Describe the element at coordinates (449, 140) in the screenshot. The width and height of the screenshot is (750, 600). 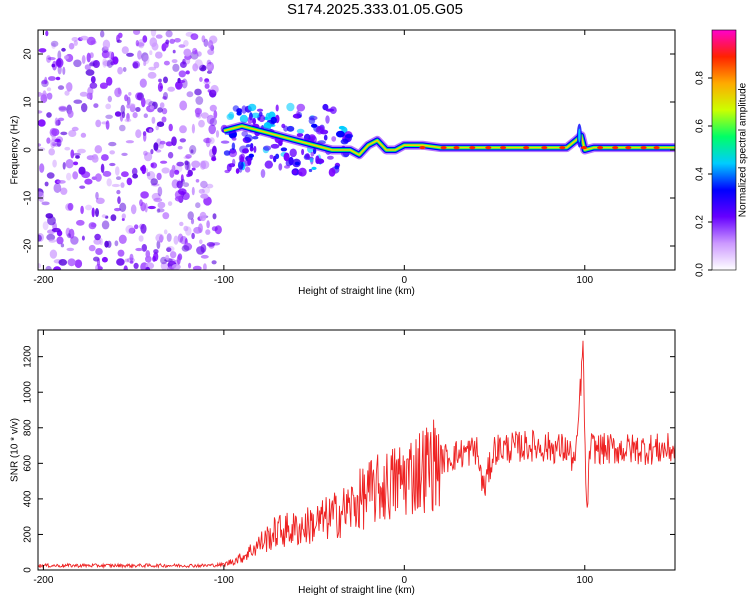
I see `ridge-core` at that location.